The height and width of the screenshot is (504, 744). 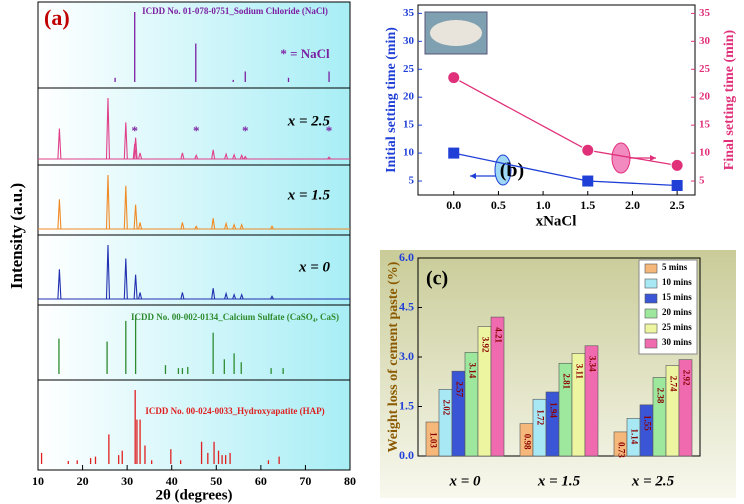 I want to click on x-tick-label: 1.0, so click(x=543, y=205).